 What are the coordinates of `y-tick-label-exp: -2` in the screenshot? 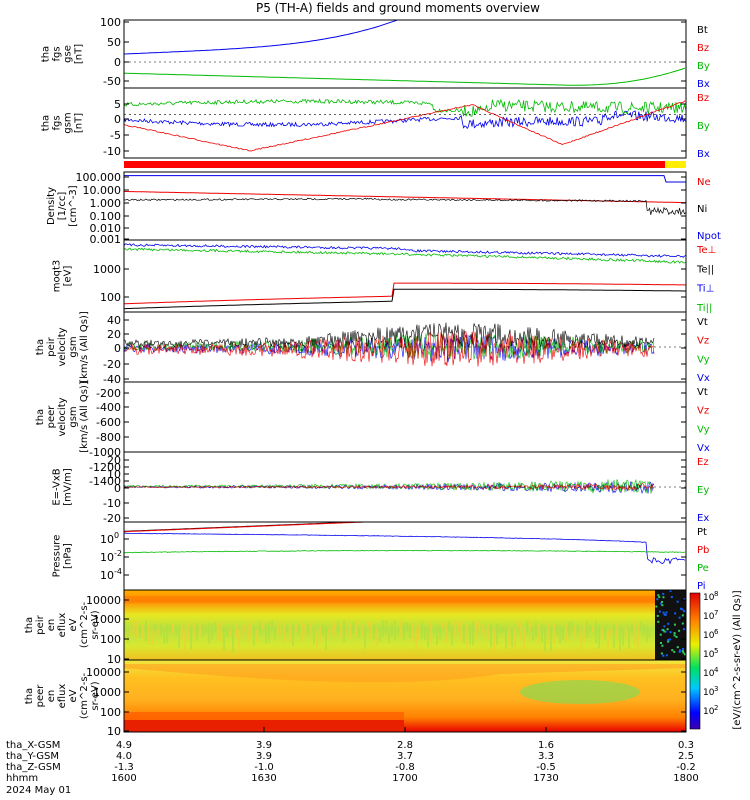 It's located at (118, 553).